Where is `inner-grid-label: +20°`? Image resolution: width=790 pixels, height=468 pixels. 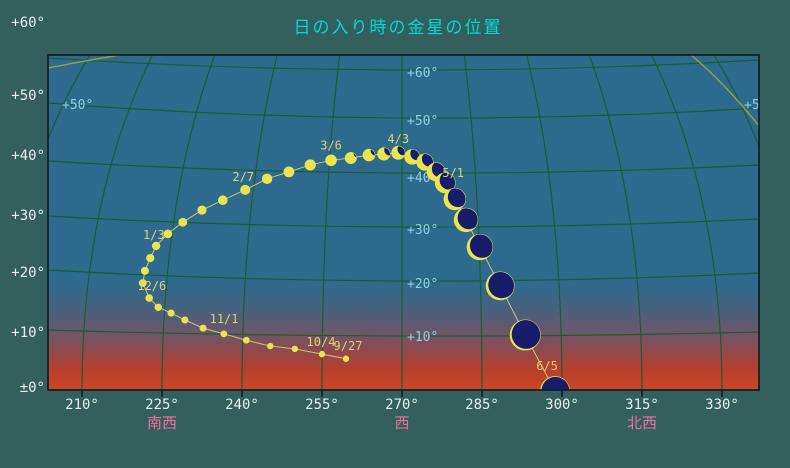 inner-grid-label: +20° is located at coordinates (422, 284).